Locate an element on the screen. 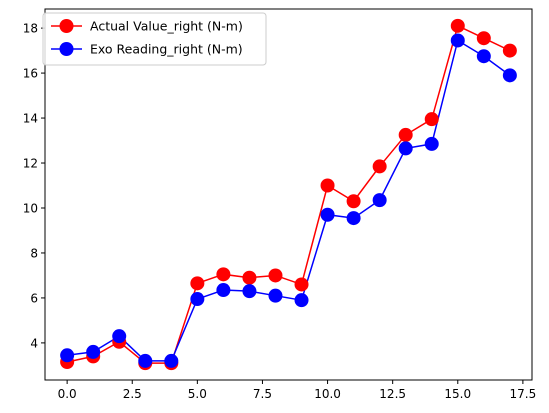 The width and height of the screenshot is (549, 413). y-tick-label: 16 is located at coordinates (30, 74).